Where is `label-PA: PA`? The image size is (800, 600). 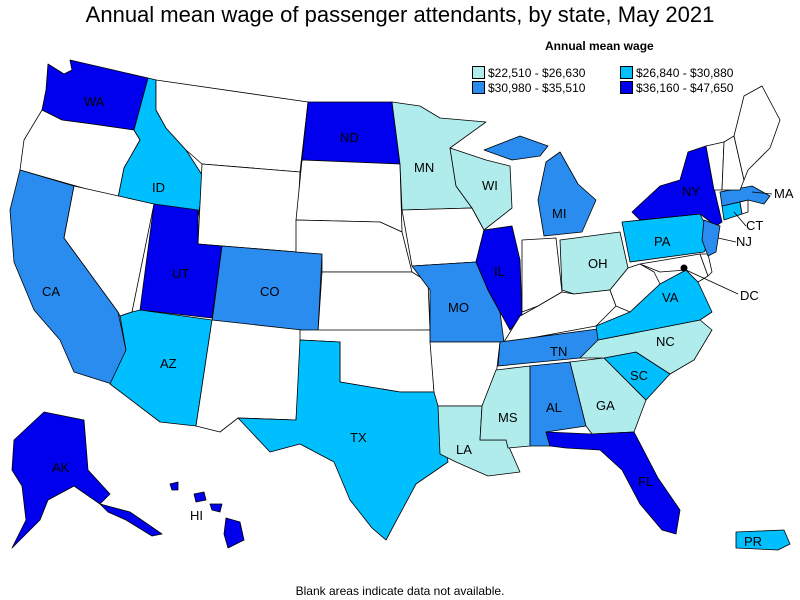 label-PA: PA is located at coordinates (662, 241).